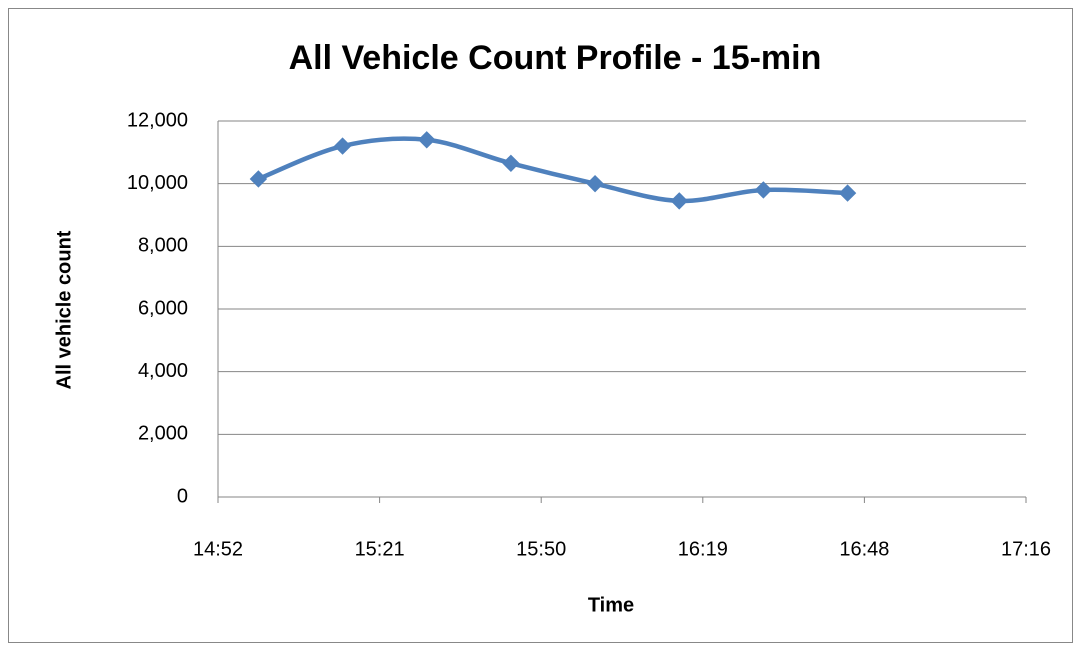 Image resolution: width=1081 pixels, height=651 pixels. What do you see at coordinates (555, 58) in the screenshot?
I see `chart-title: All Vehicle Count Profile - 15-min` at bounding box center [555, 58].